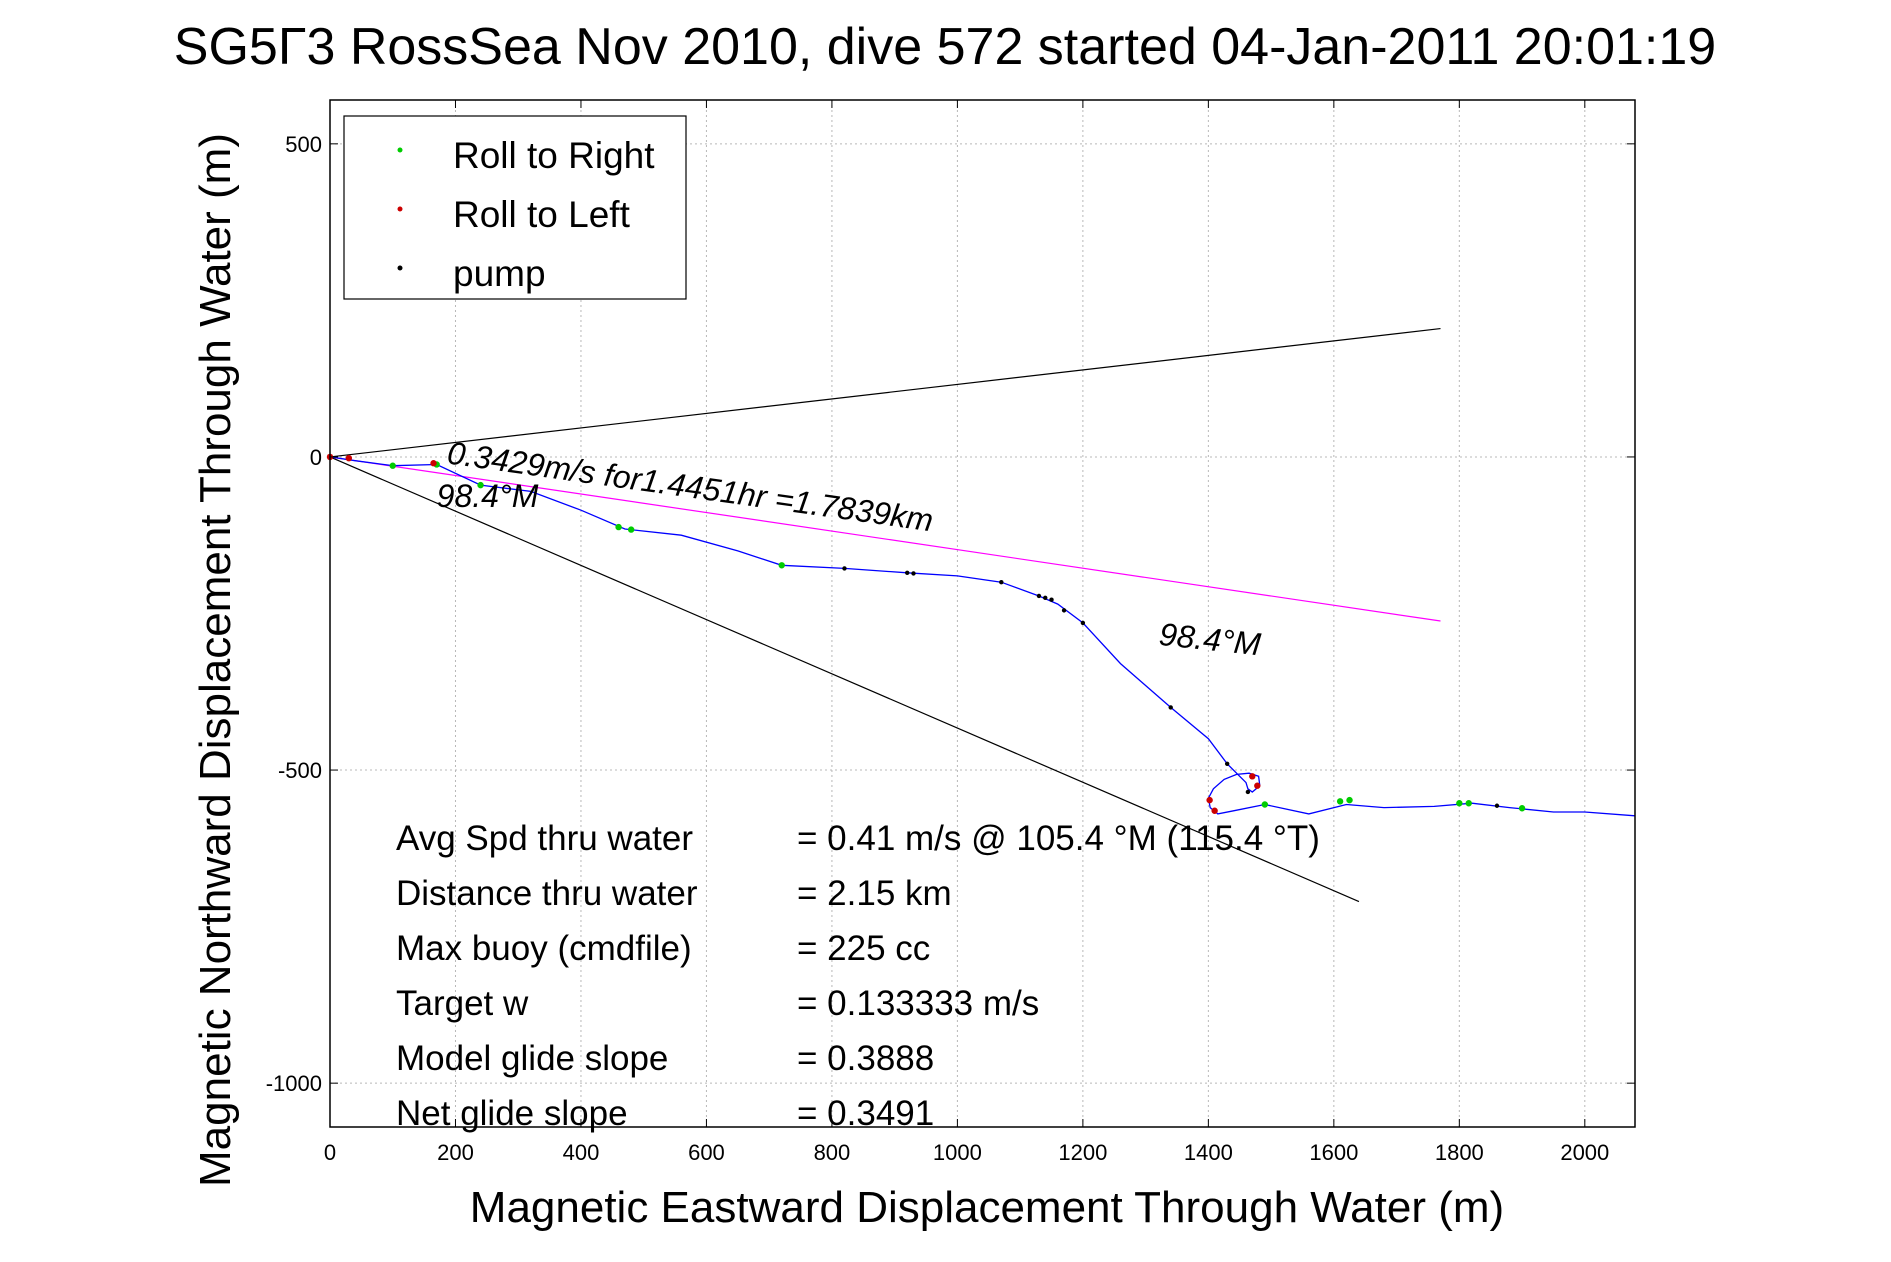 The image size is (1891, 1262). I want to click on y-tick-label: -1000, so click(294, 1083).